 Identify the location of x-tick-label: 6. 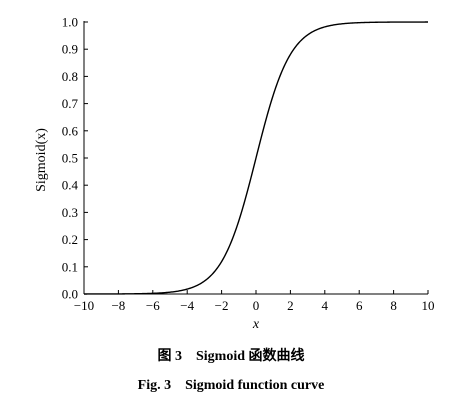
(359, 305).